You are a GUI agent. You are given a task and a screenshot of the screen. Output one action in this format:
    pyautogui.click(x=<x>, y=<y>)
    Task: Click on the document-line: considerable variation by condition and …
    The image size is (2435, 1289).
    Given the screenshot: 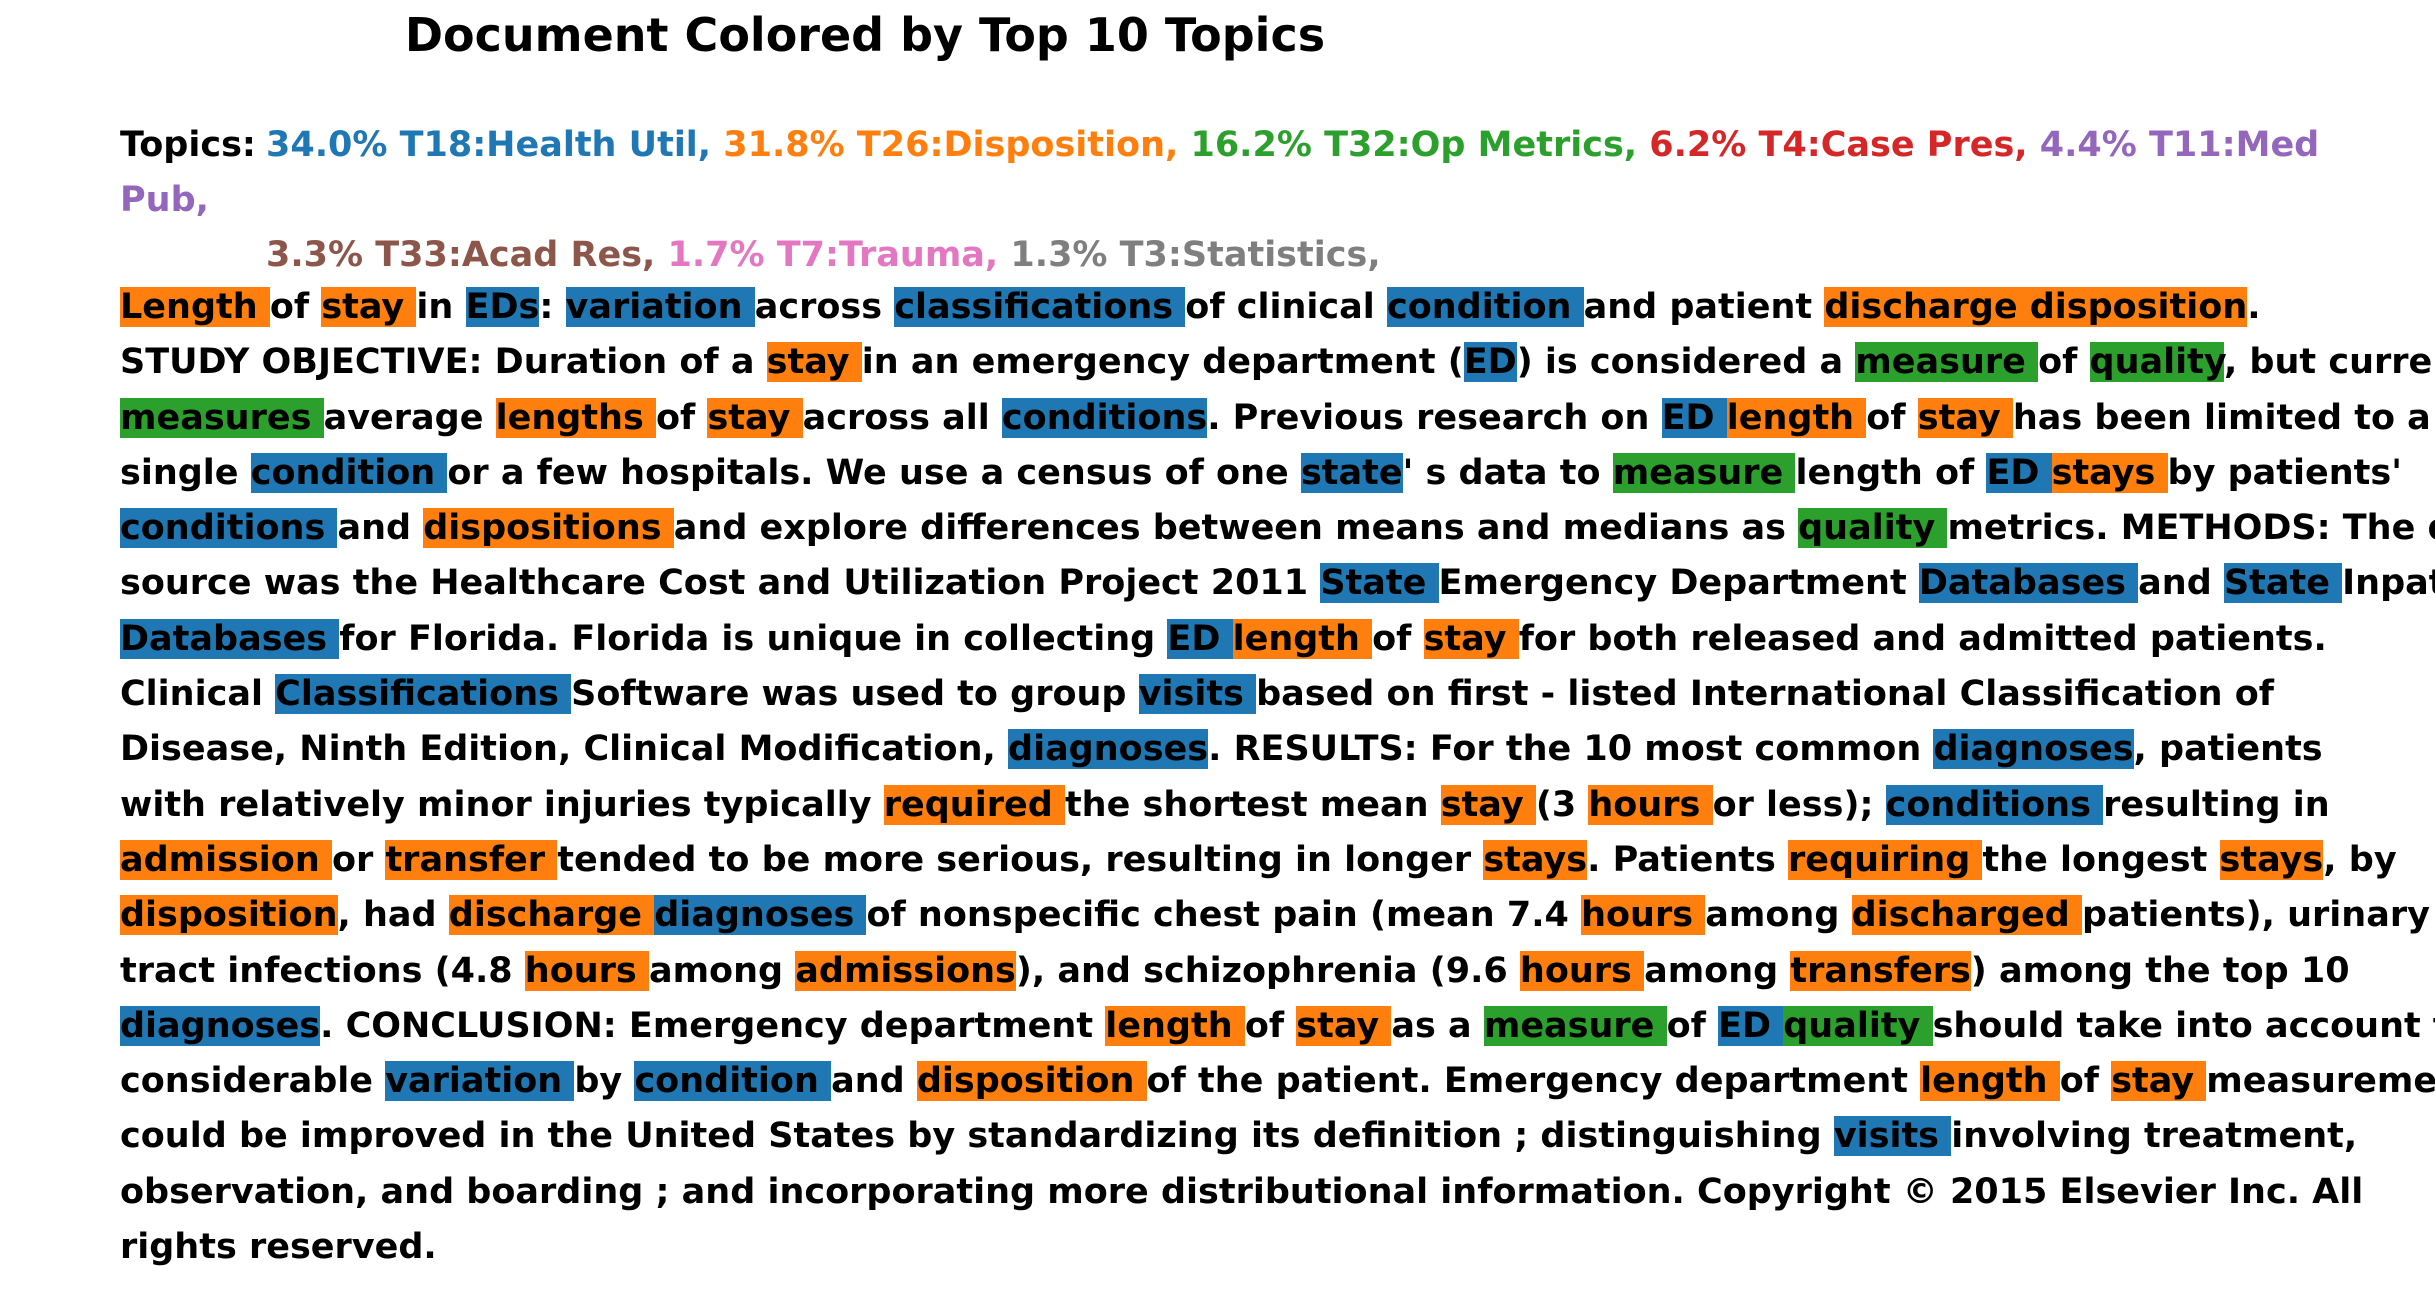 What is the action you would take?
    pyautogui.click(x=1277, y=1081)
    